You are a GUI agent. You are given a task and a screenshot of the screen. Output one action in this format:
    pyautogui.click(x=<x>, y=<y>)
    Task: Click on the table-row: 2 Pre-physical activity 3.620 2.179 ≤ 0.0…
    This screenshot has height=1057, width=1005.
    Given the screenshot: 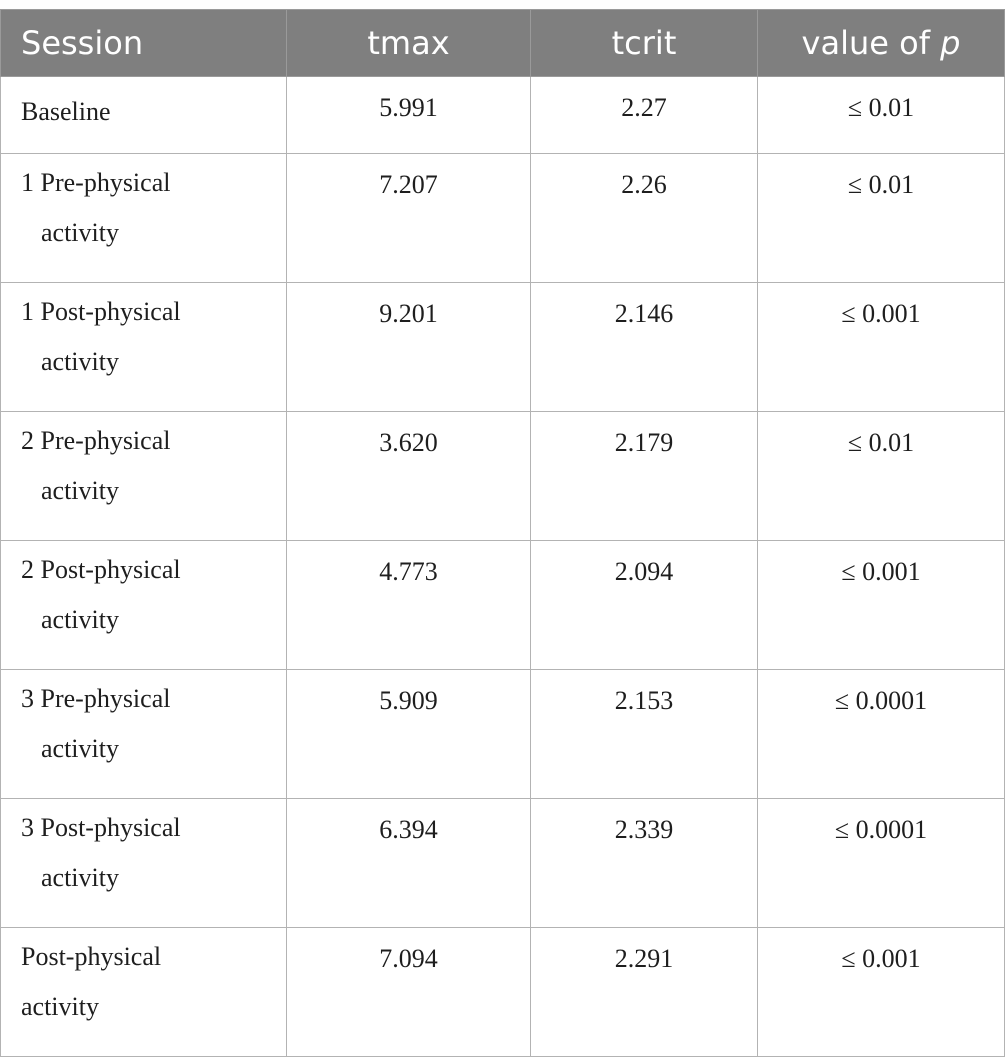 What is the action you would take?
    pyautogui.click(x=502, y=476)
    